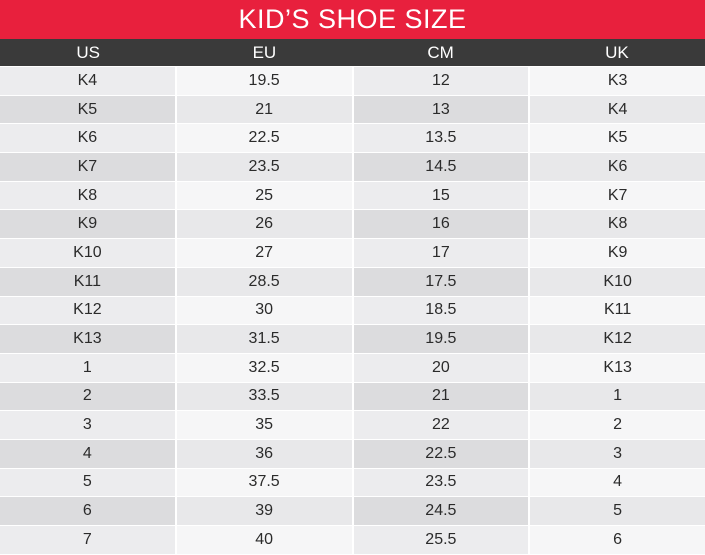 The height and width of the screenshot is (555, 705). Describe the element at coordinates (88, 253) in the screenshot. I see `table-cell-us: K10` at that location.